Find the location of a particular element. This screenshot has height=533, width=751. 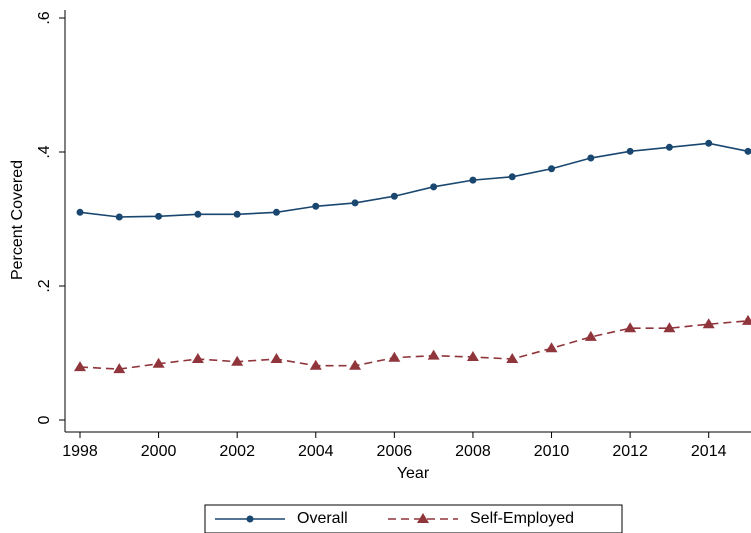

y-axis-title: Percent Covered is located at coordinates (17, 220).